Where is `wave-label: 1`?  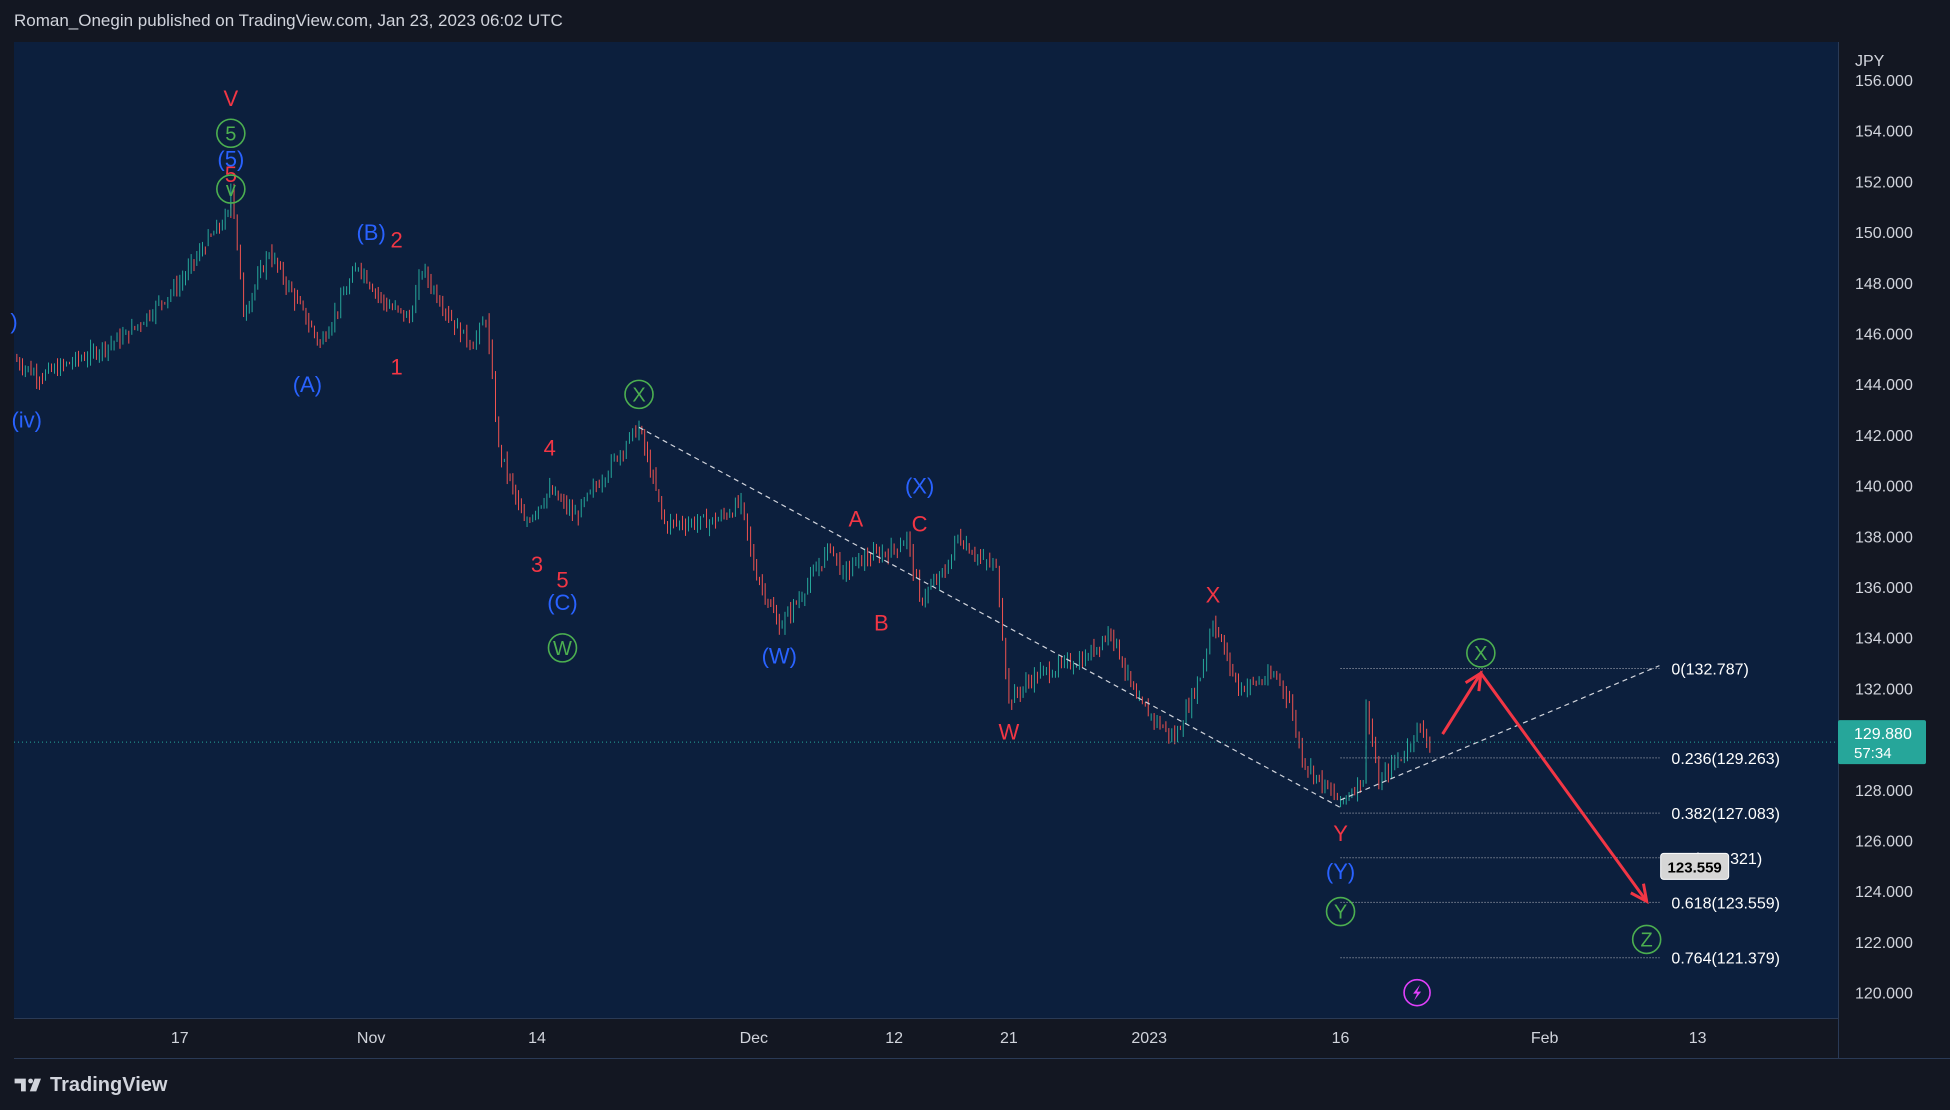 wave-label: 1 is located at coordinates (397, 366).